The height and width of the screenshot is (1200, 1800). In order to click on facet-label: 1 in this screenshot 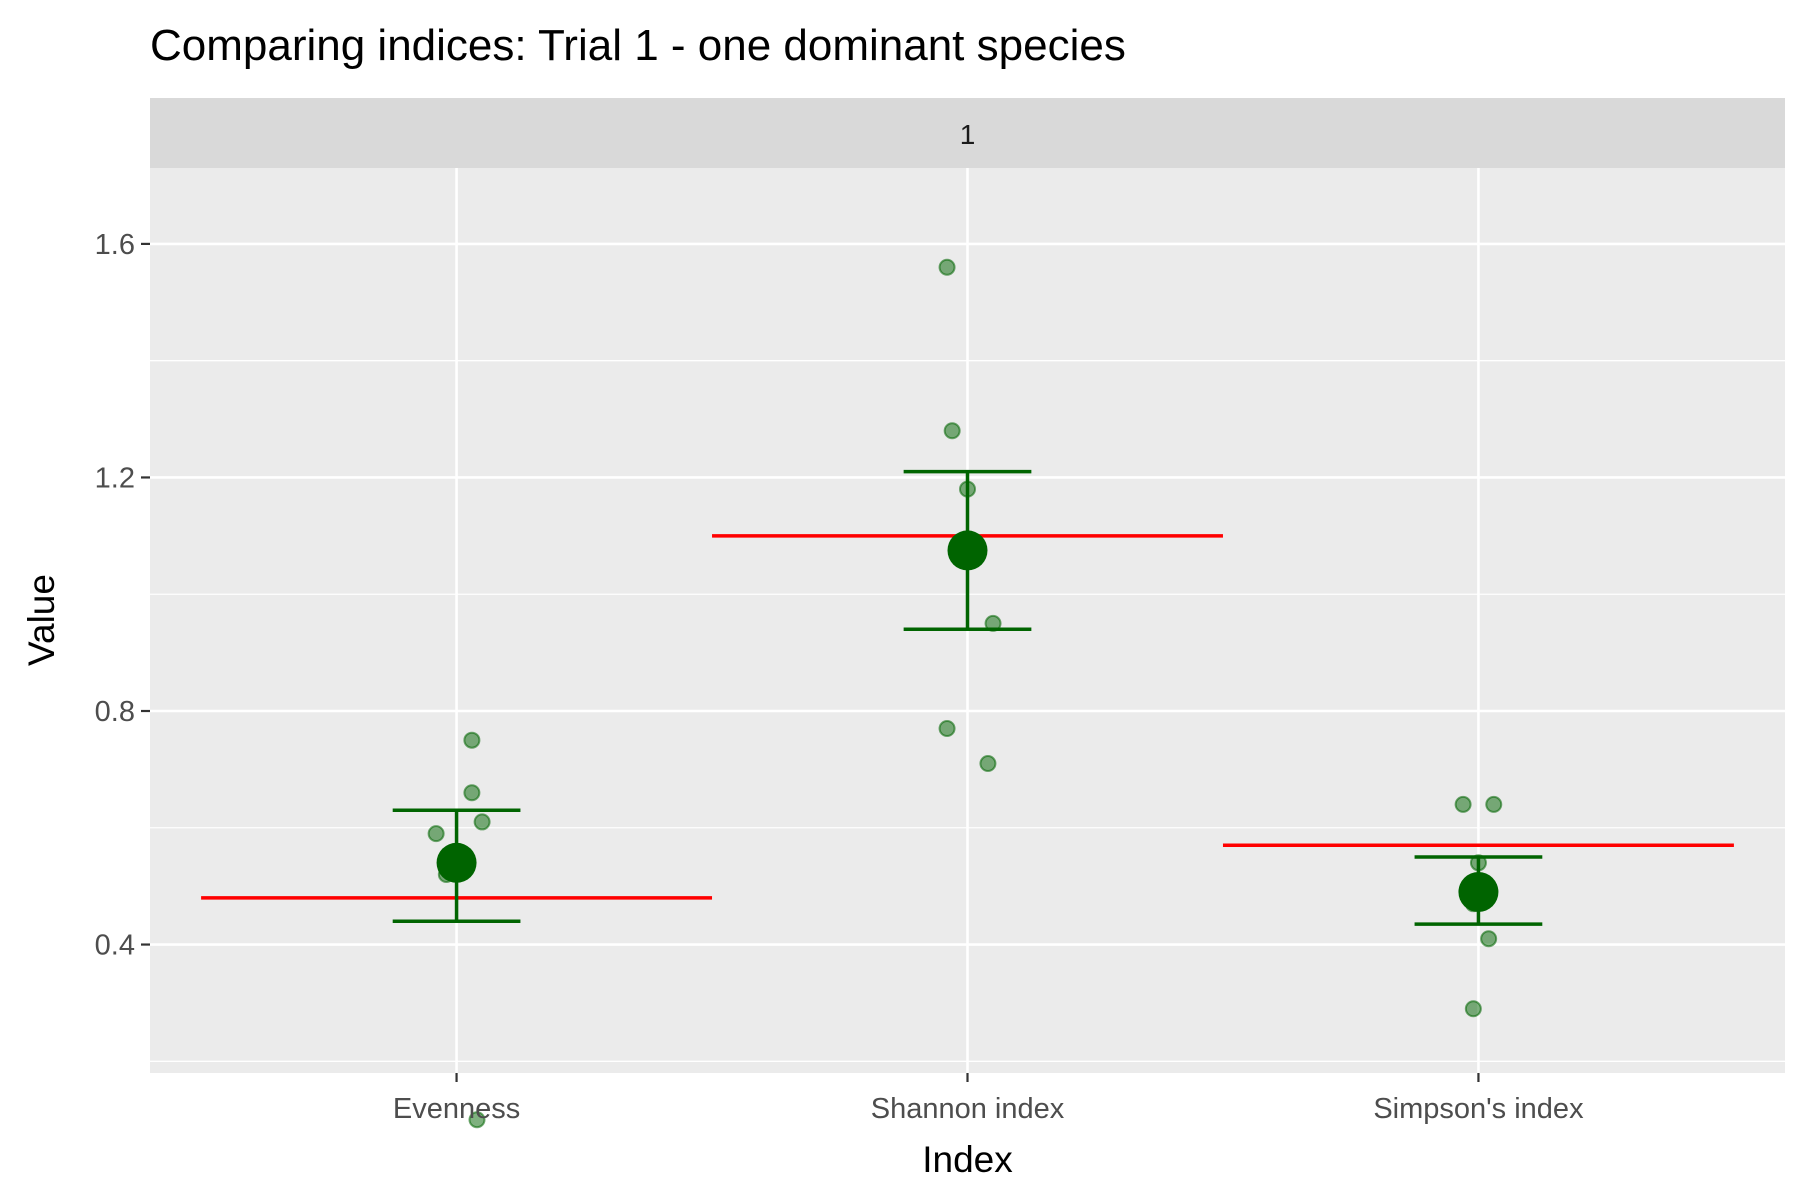, I will do `click(968, 134)`.